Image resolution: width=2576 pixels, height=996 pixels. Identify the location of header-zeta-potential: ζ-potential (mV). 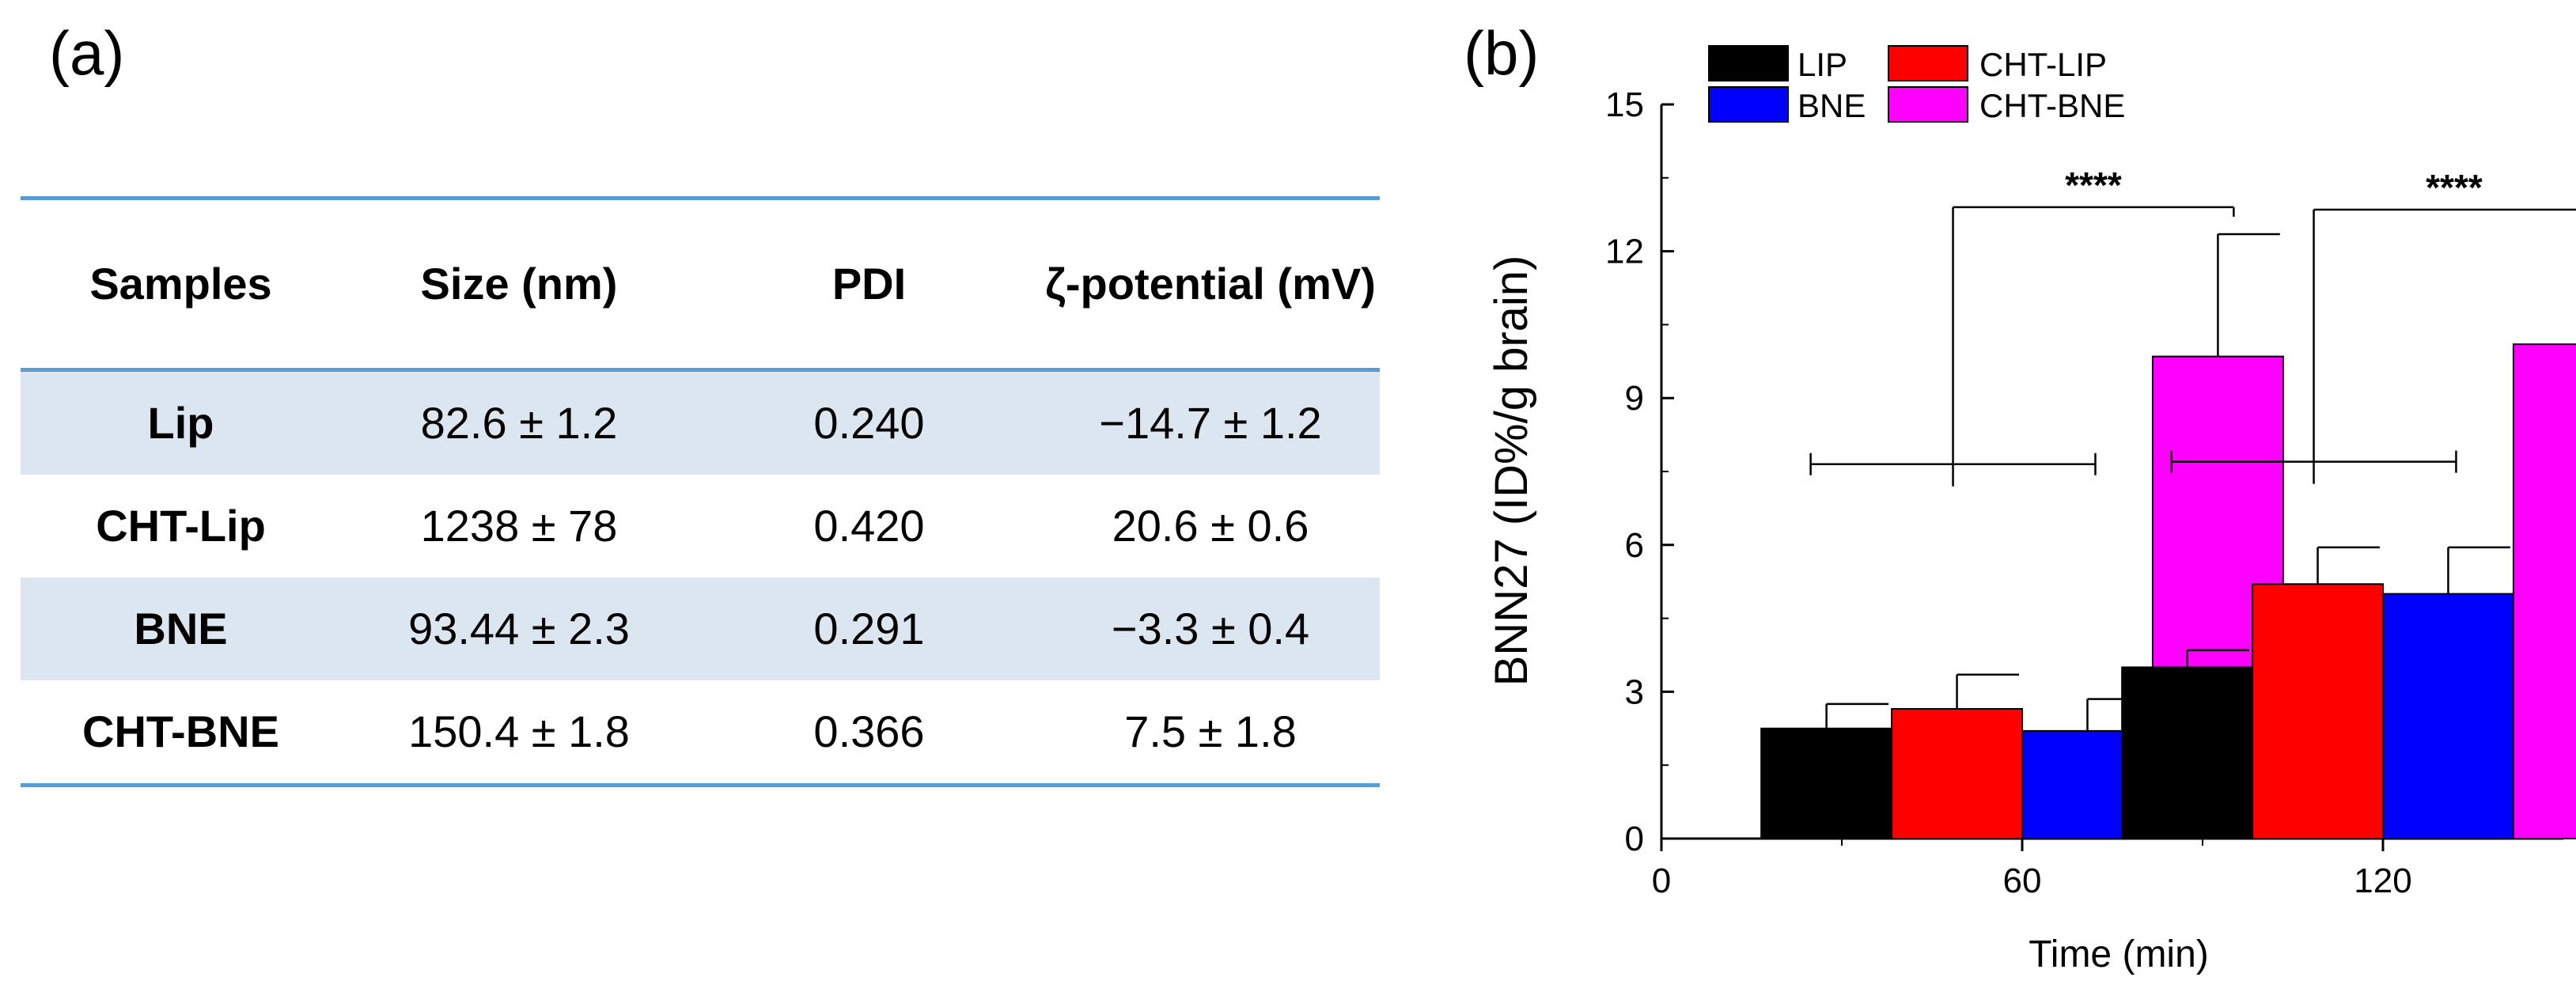
(1210, 284).